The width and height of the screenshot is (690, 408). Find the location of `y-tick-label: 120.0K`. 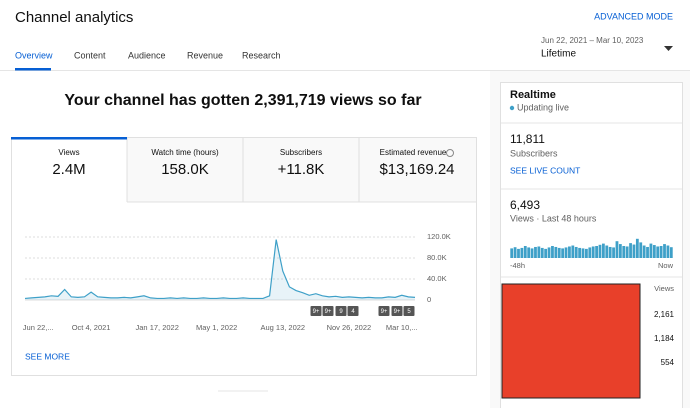

y-tick-label: 120.0K is located at coordinates (439, 236).